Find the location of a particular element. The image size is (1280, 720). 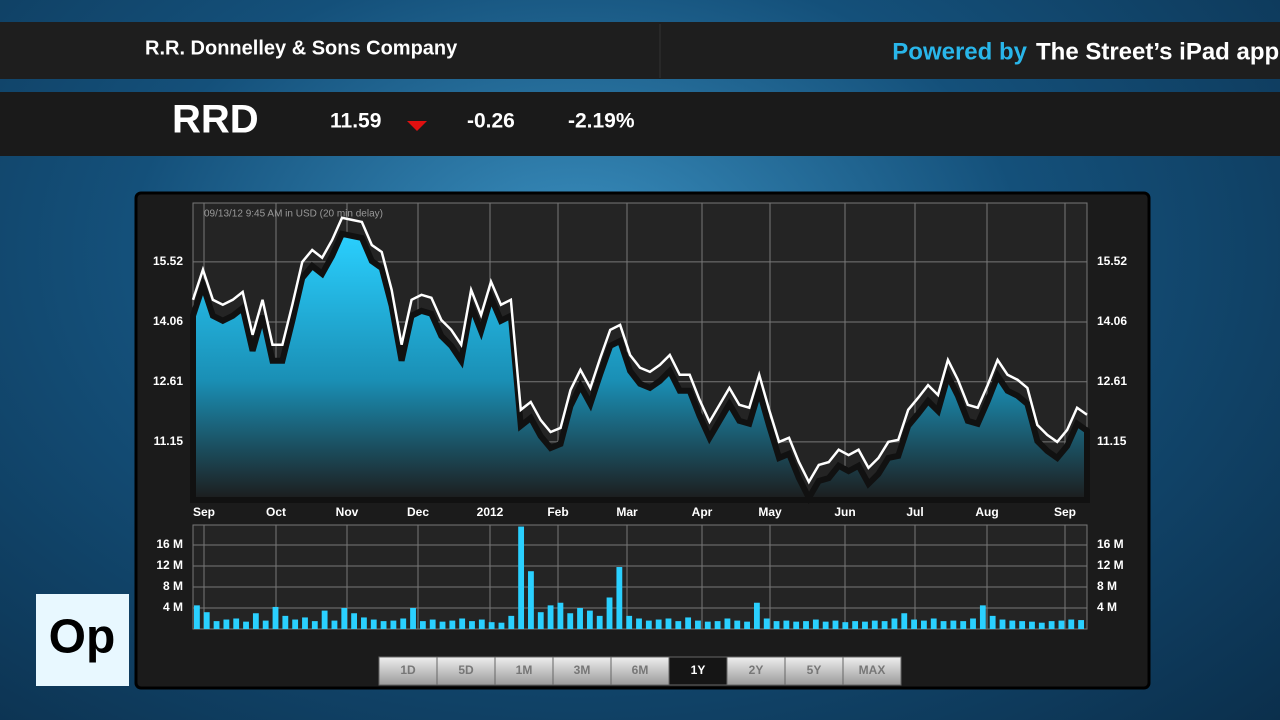

x-tick-label: Feb is located at coordinates (557, 512).